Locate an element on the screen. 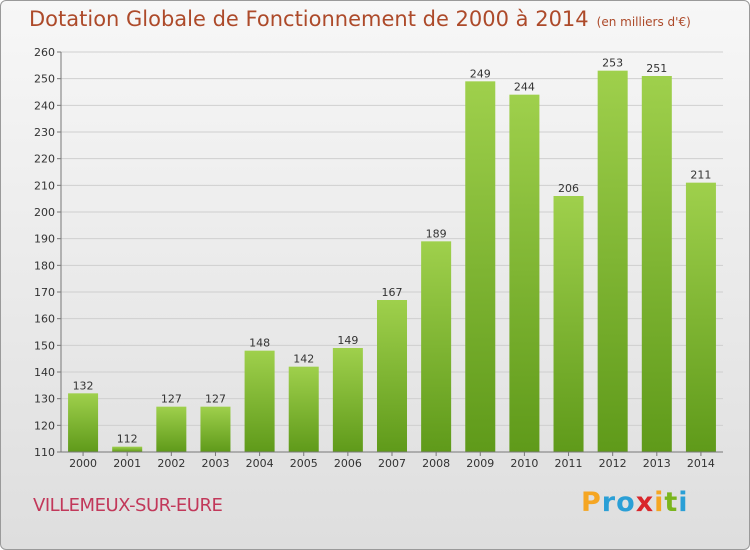 Image resolution: width=750 pixels, height=550 pixels. proxiti-logo: Proxiti is located at coordinates (635, 502).